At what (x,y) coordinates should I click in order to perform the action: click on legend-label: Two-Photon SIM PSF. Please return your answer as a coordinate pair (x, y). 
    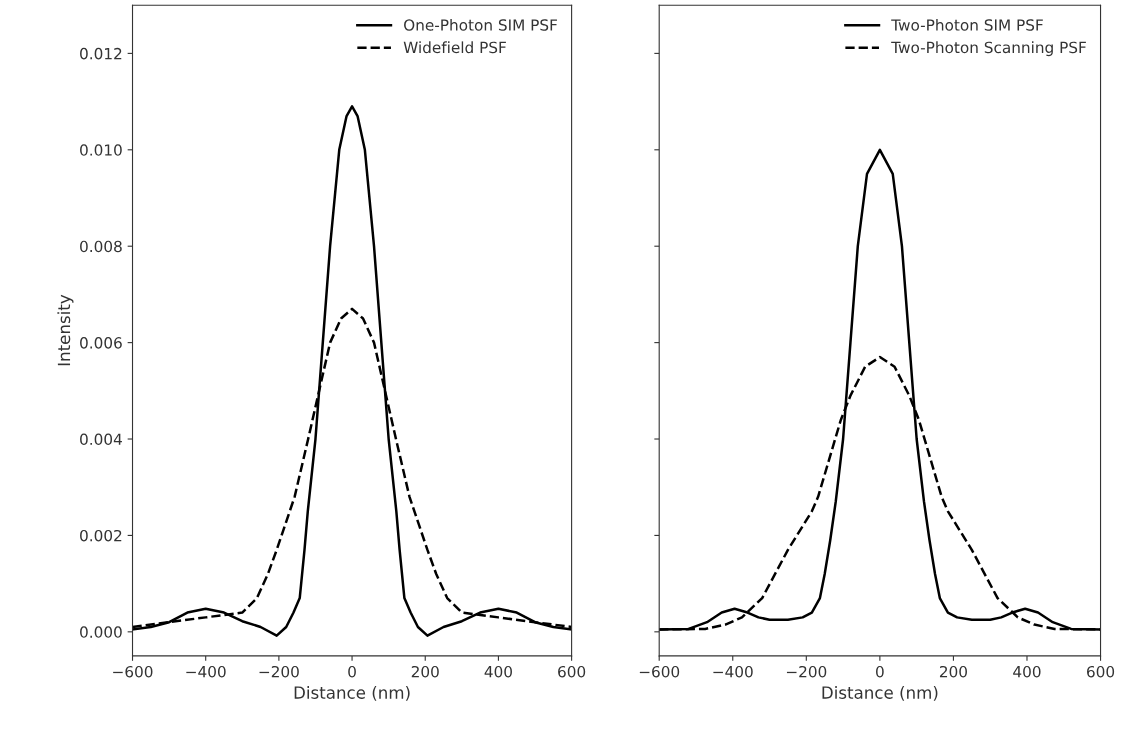
    Looking at the image, I should click on (967, 24).